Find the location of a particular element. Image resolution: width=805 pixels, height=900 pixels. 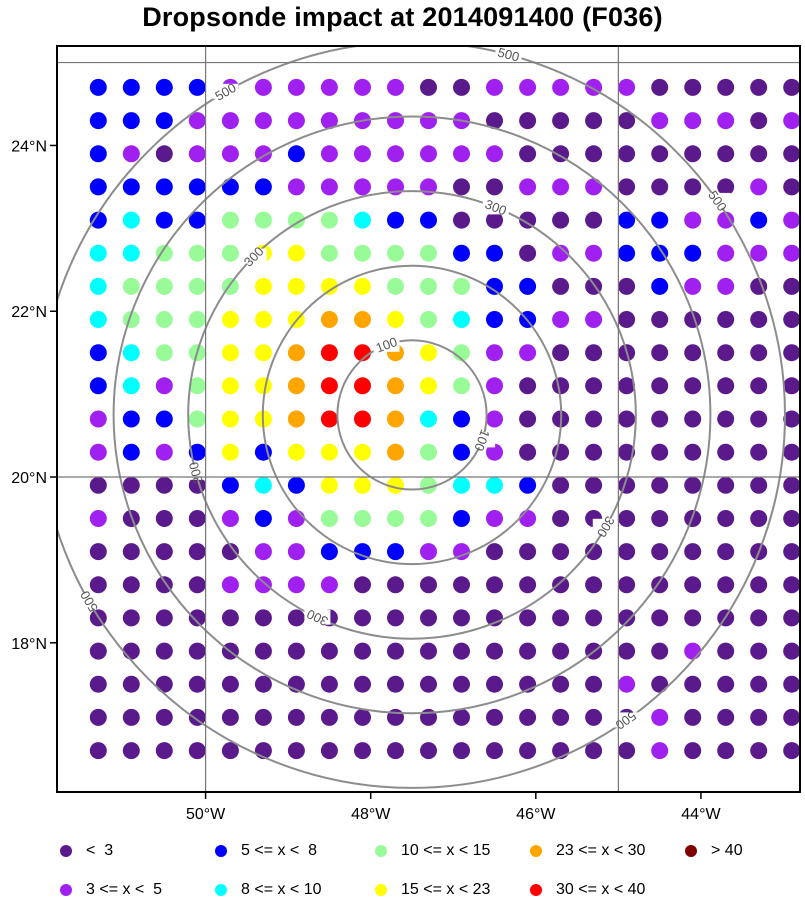

x-tick-label: 48°W is located at coordinates (371, 814).